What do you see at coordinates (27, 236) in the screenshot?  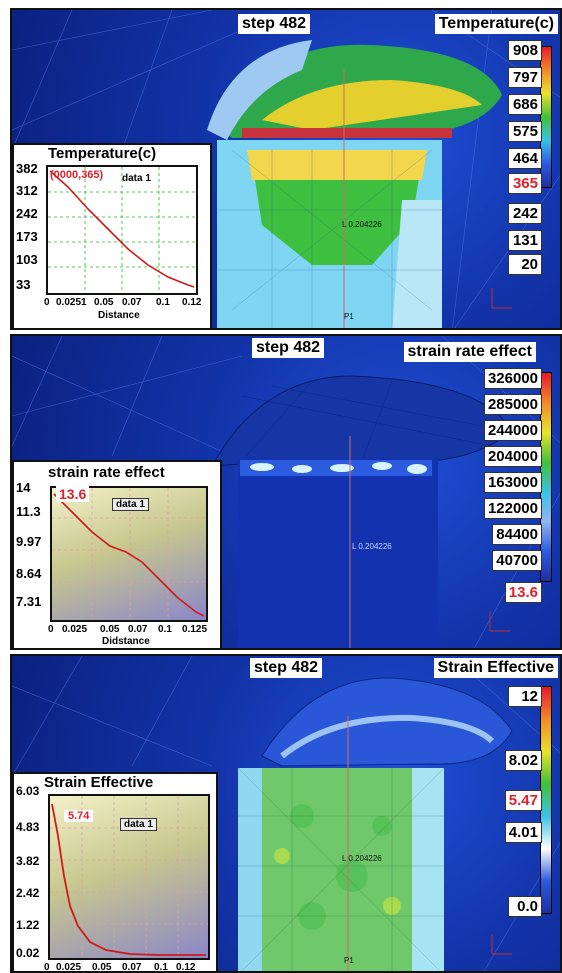 I see `y-tick: 173` at bounding box center [27, 236].